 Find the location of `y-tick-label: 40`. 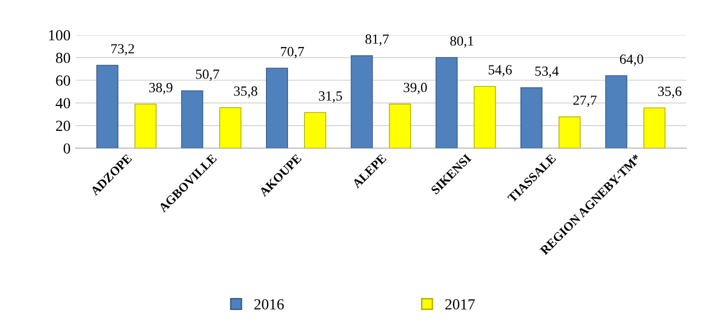

y-tick-label: 40 is located at coordinates (63, 103).